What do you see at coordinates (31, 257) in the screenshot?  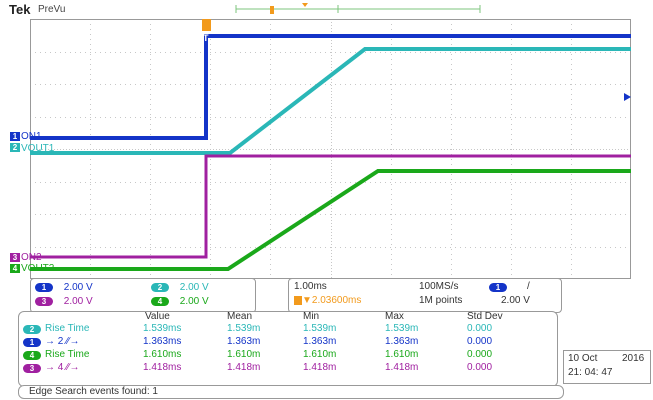 I see `ch3-marker-label: ON2` at bounding box center [31, 257].